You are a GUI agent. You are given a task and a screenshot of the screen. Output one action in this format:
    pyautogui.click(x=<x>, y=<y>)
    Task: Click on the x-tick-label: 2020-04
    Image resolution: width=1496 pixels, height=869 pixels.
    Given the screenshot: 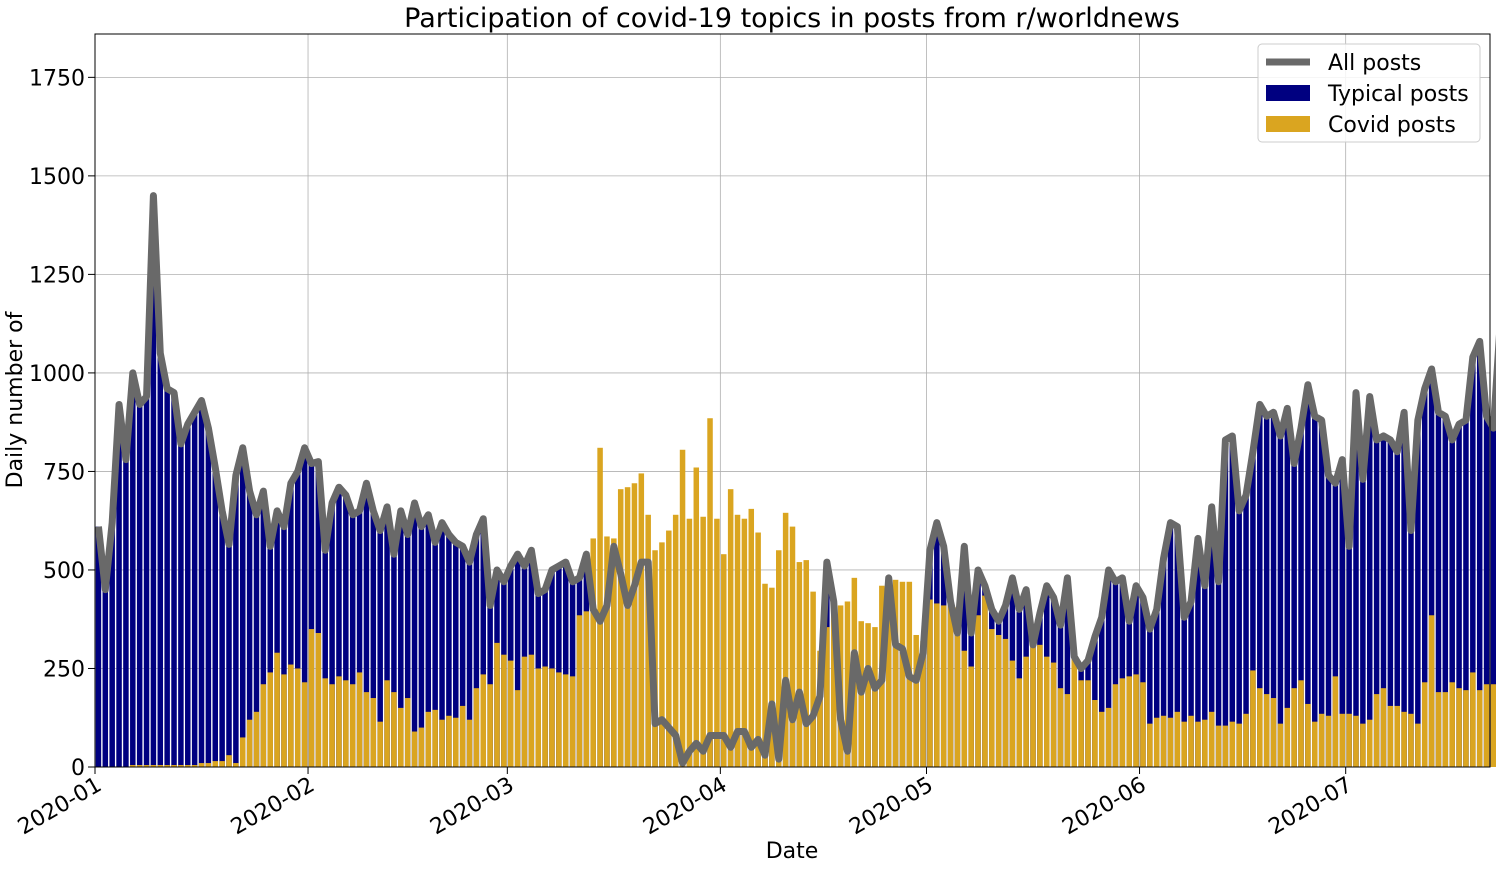 What is the action you would take?
    pyautogui.click(x=685, y=807)
    